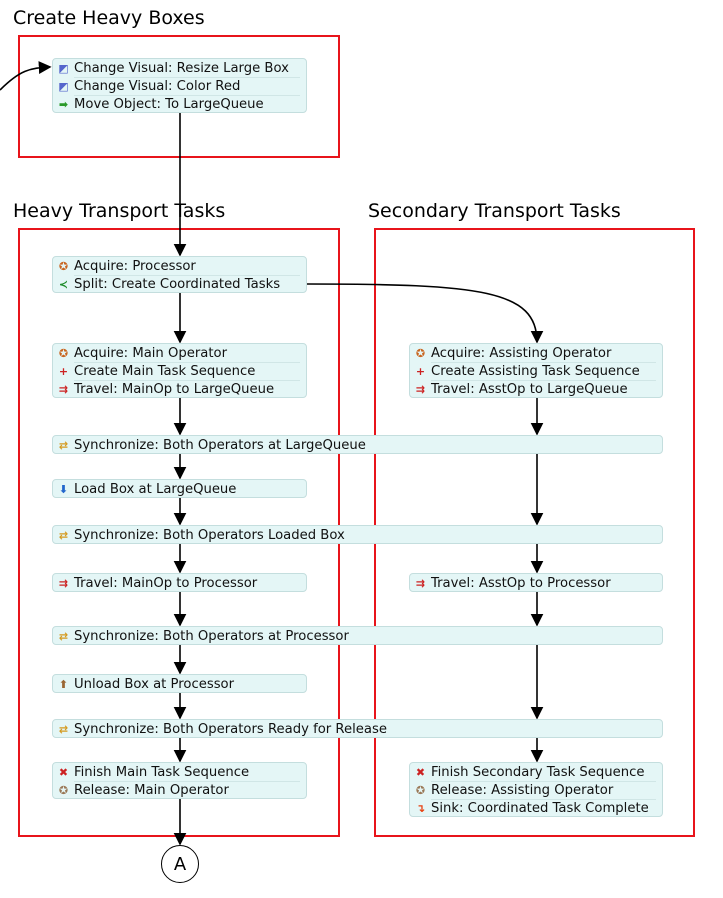 Image resolution: width=723 pixels, height=898 pixels. Describe the element at coordinates (181, 68) in the screenshot. I see `activity-label: Change Visual: Resize Large Box` at that location.